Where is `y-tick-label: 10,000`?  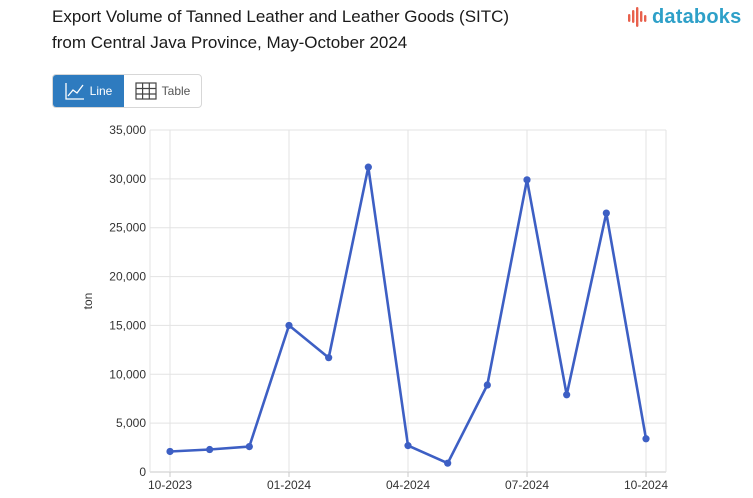 y-tick-label: 10,000 is located at coordinates (127, 374).